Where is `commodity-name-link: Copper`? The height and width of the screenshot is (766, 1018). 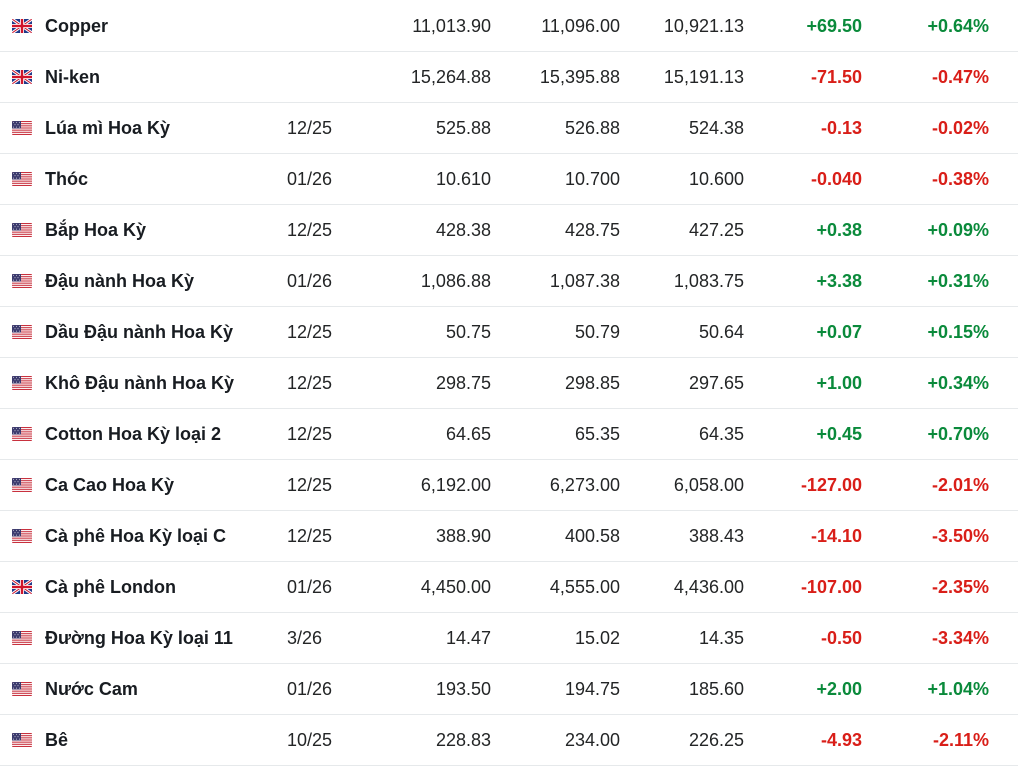
commodity-name-link: Copper is located at coordinates (76, 26).